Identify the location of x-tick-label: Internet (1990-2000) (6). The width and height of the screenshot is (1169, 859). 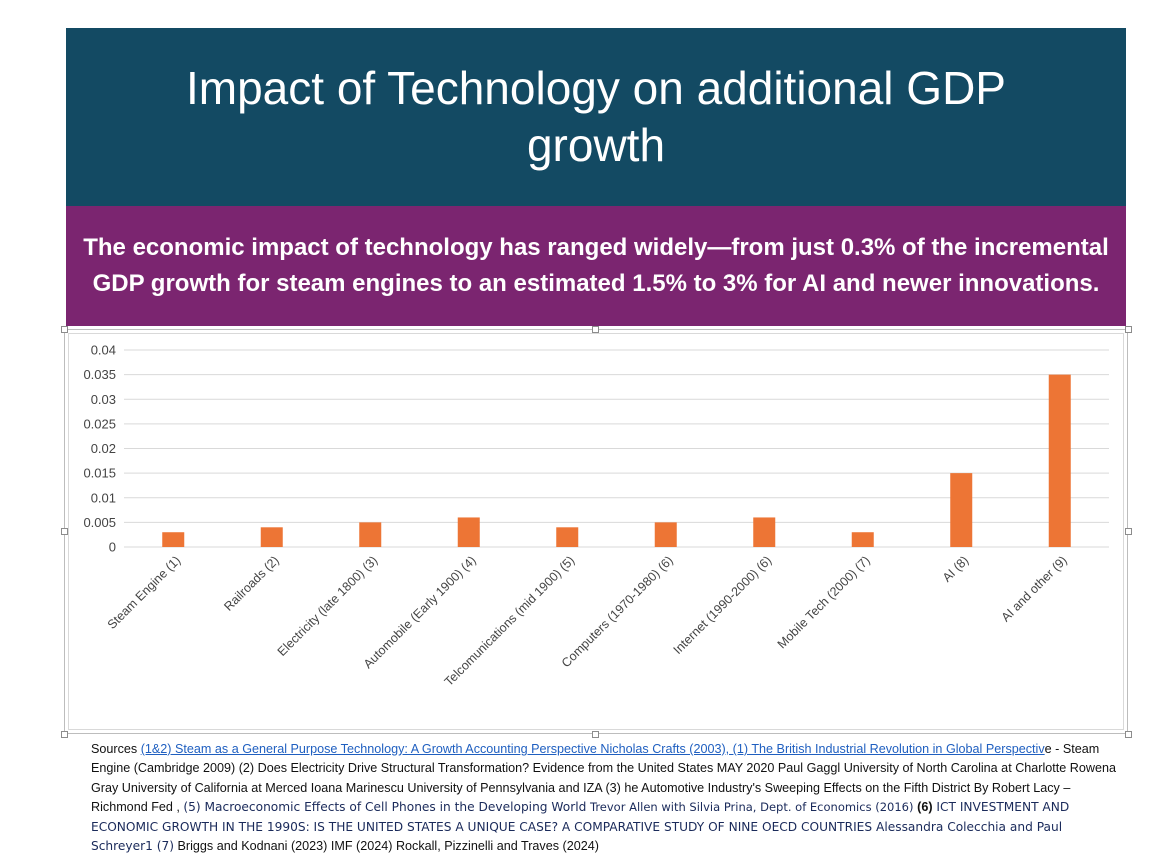
(723, 605).